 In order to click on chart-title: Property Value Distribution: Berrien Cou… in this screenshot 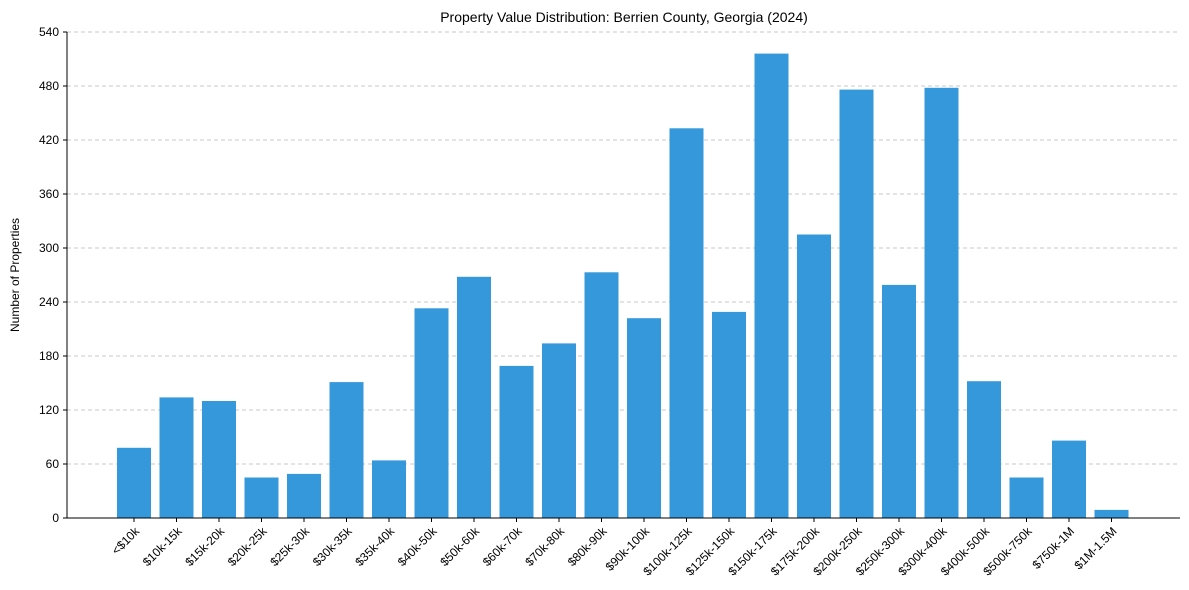, I will do `click(624, 17)`.